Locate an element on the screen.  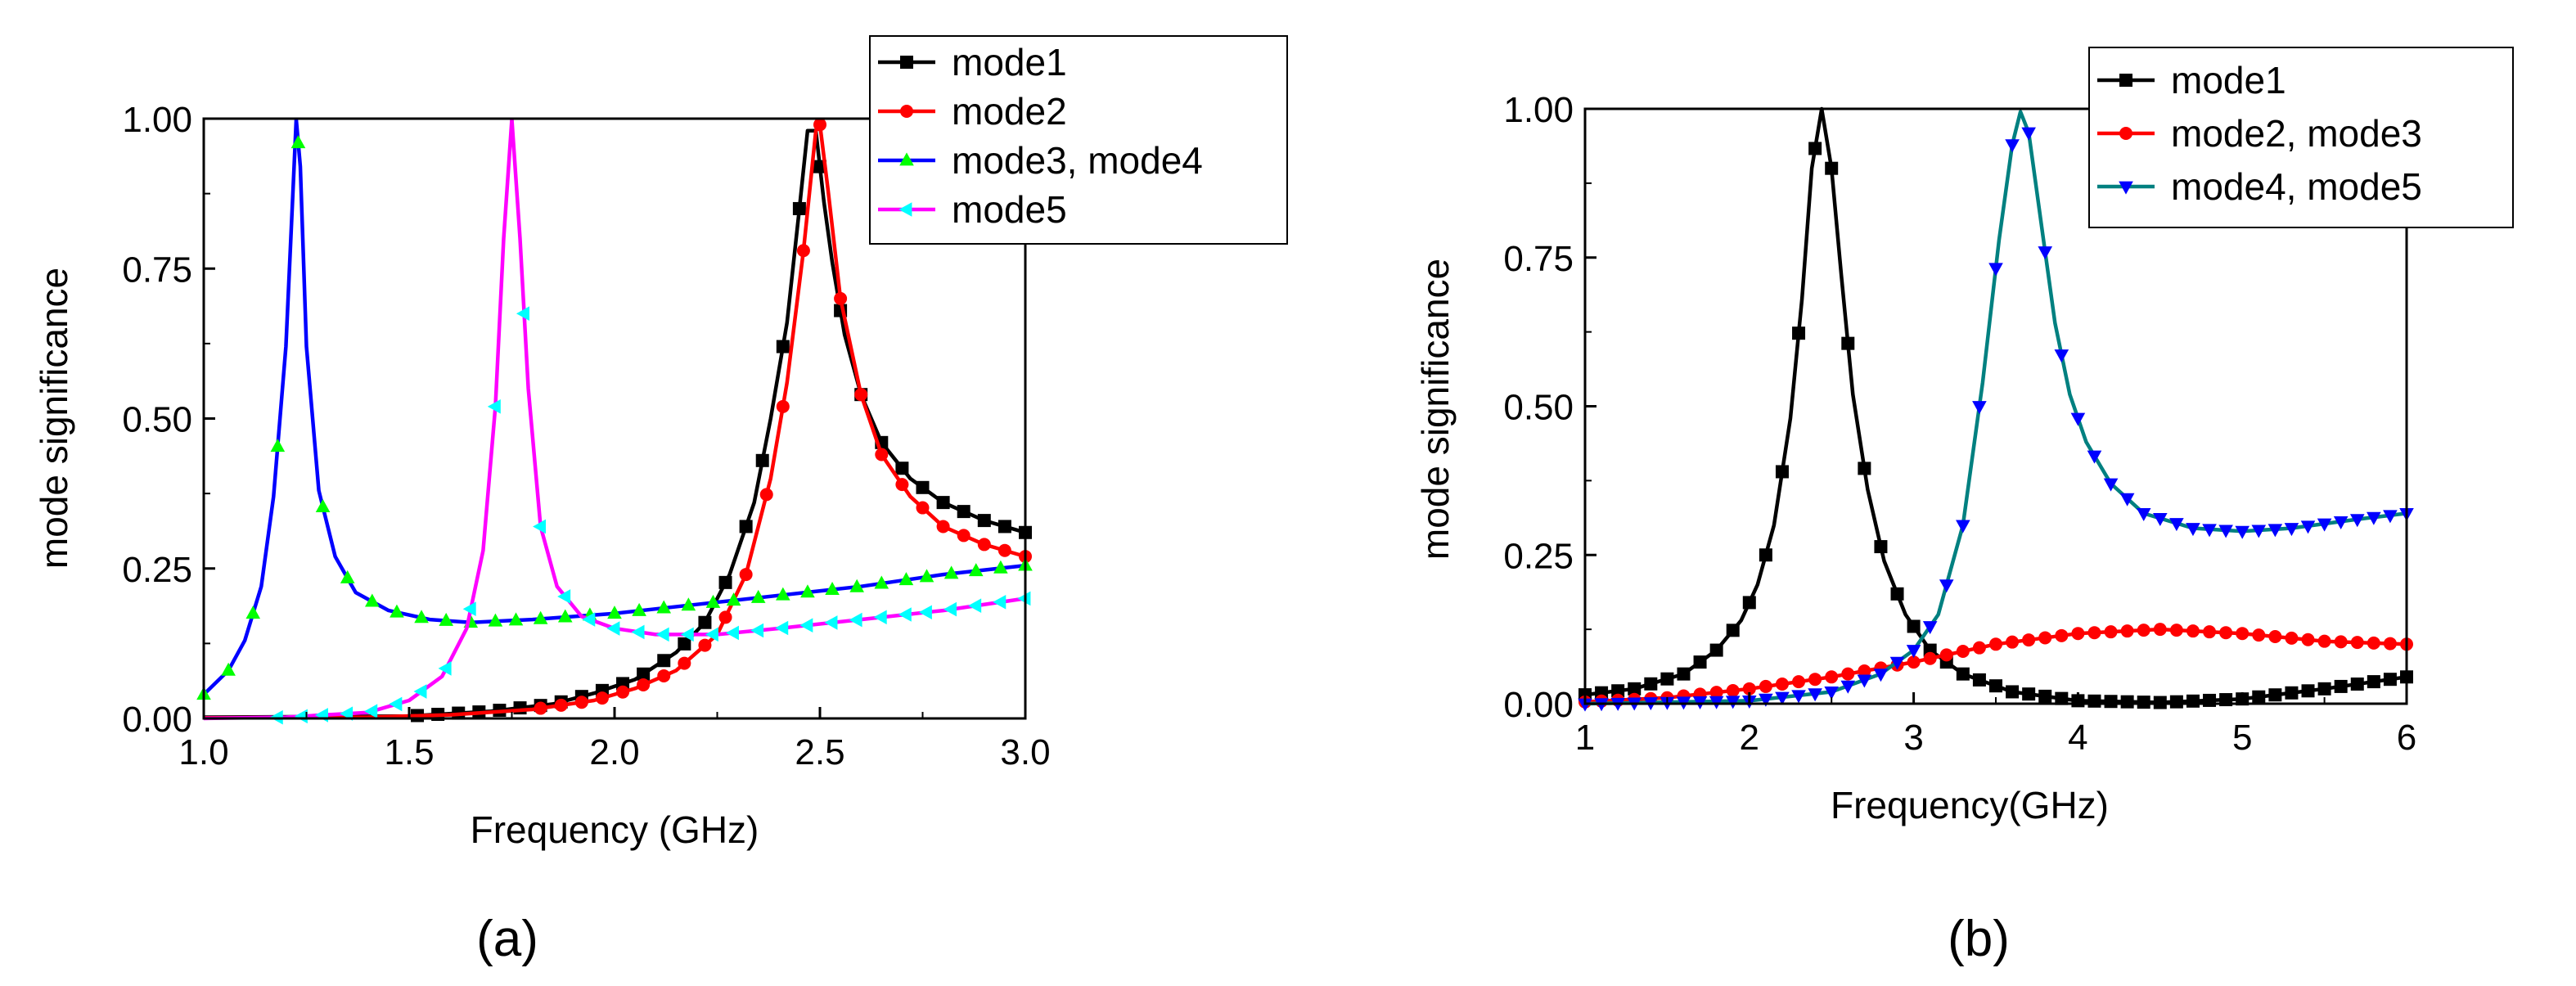
panel-b-x-tick-label: 1 is located at coordinates (1585, 738).